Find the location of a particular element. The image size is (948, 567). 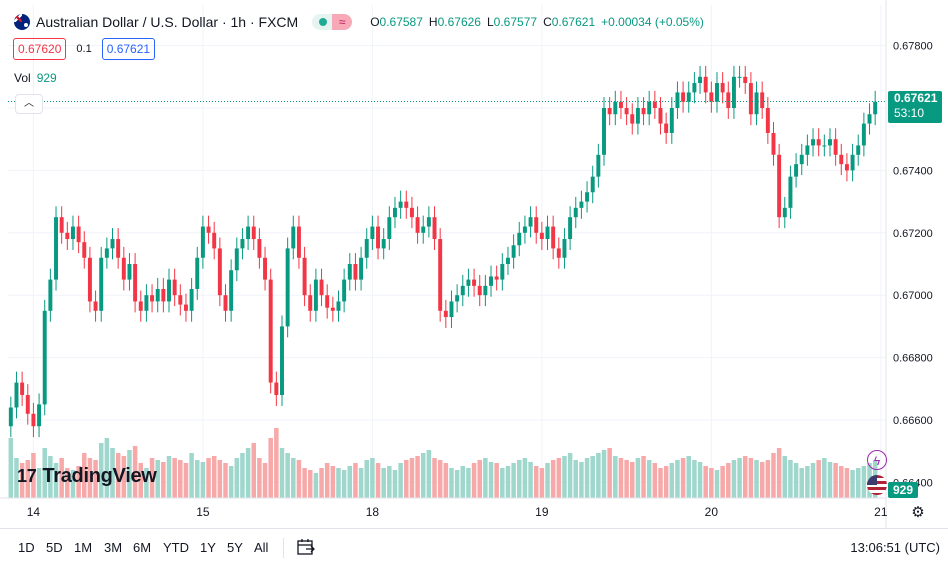

utc-clock: 13:06:51 (UTC) is located at coordinates (895, 547).